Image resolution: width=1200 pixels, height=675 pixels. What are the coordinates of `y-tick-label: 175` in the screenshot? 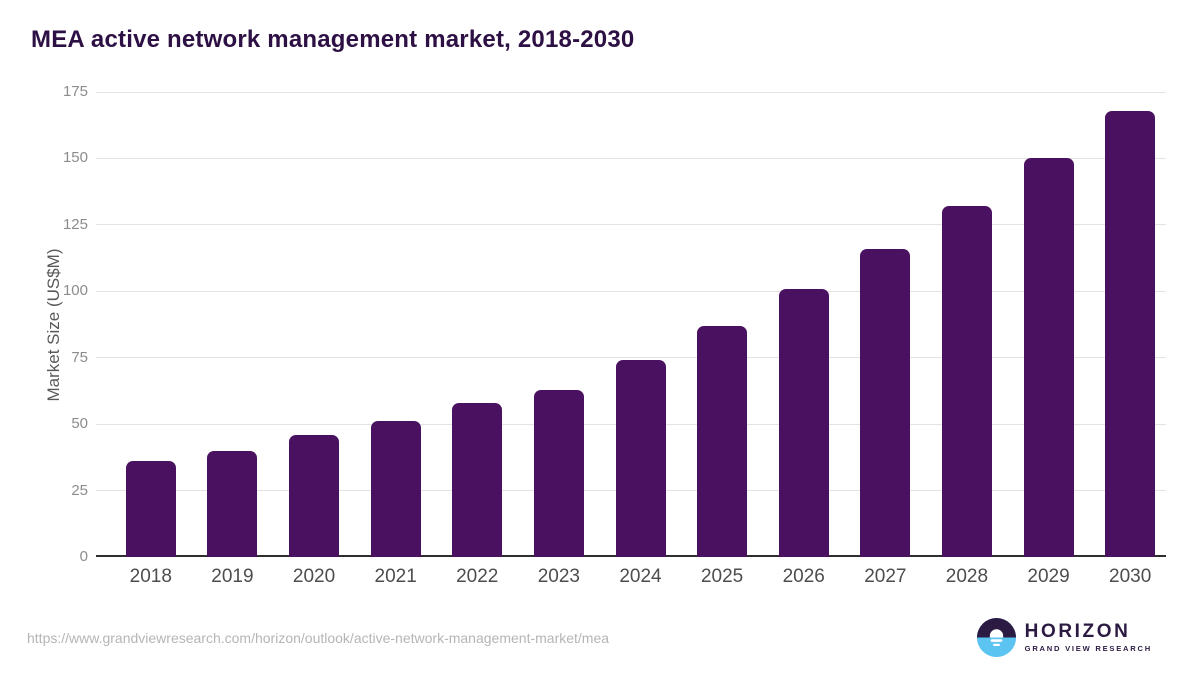 It's located at (75, 91).